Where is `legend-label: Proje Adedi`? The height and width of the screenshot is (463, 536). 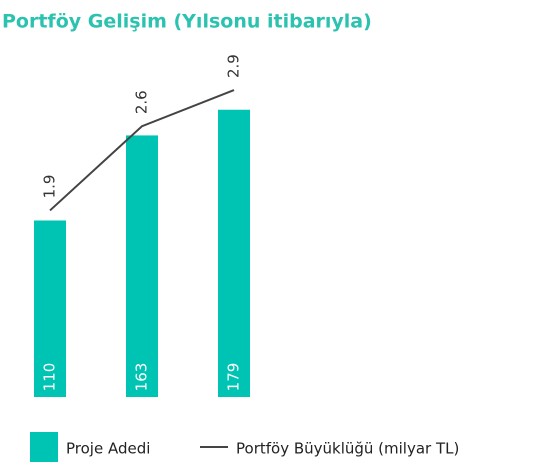 legend-label: Proje Adedi is located at coordinates (108, 449).